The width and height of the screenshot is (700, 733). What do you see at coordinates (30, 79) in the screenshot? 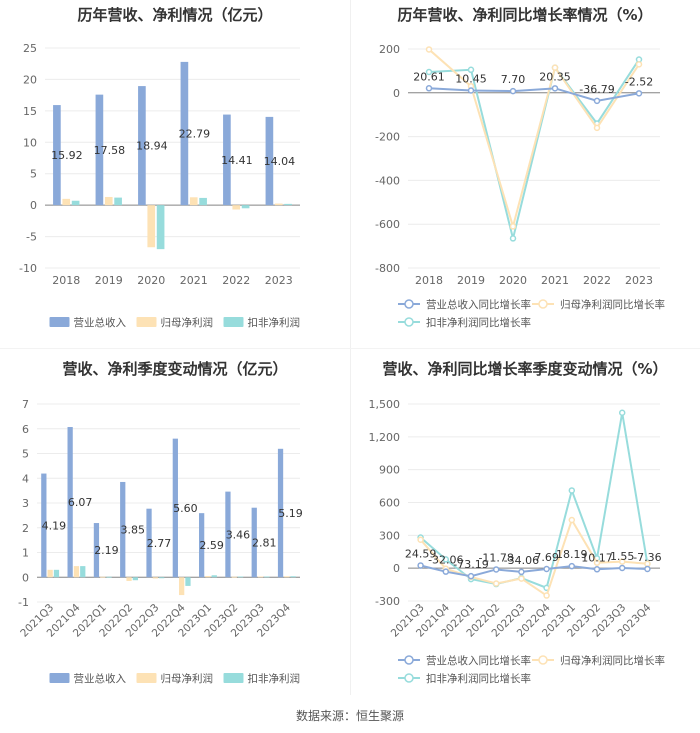
I see `y-tick-label: 20` at bounding box center [30, 79].